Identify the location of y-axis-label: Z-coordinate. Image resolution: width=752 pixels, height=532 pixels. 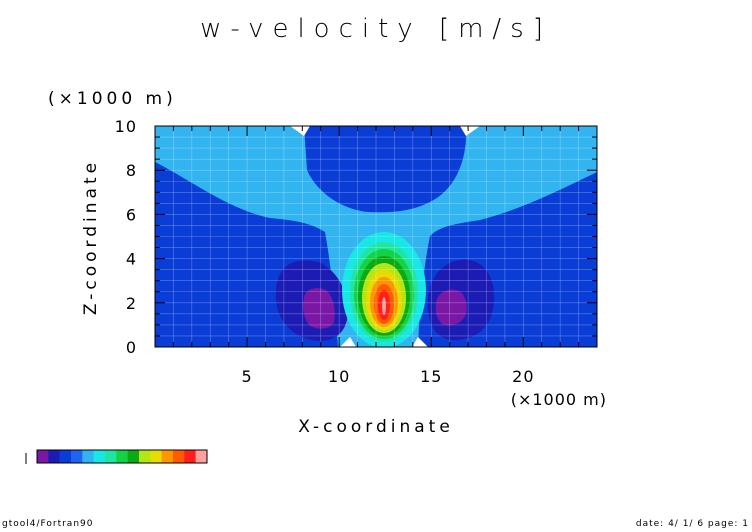
(91, 237).